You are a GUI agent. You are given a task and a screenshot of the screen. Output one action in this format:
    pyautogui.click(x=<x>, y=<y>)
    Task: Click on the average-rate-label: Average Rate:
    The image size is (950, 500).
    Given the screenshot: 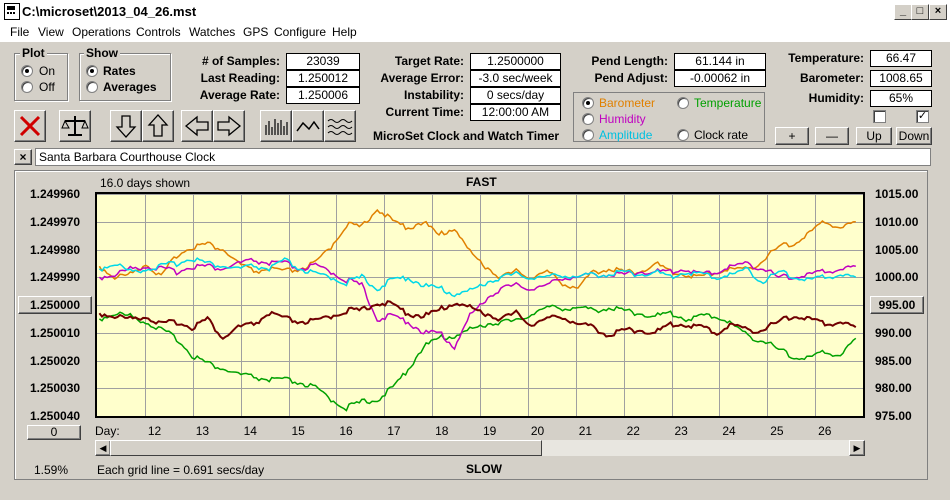 What is the action you would take?
    pyautogui.click(x=239, y=95)
    